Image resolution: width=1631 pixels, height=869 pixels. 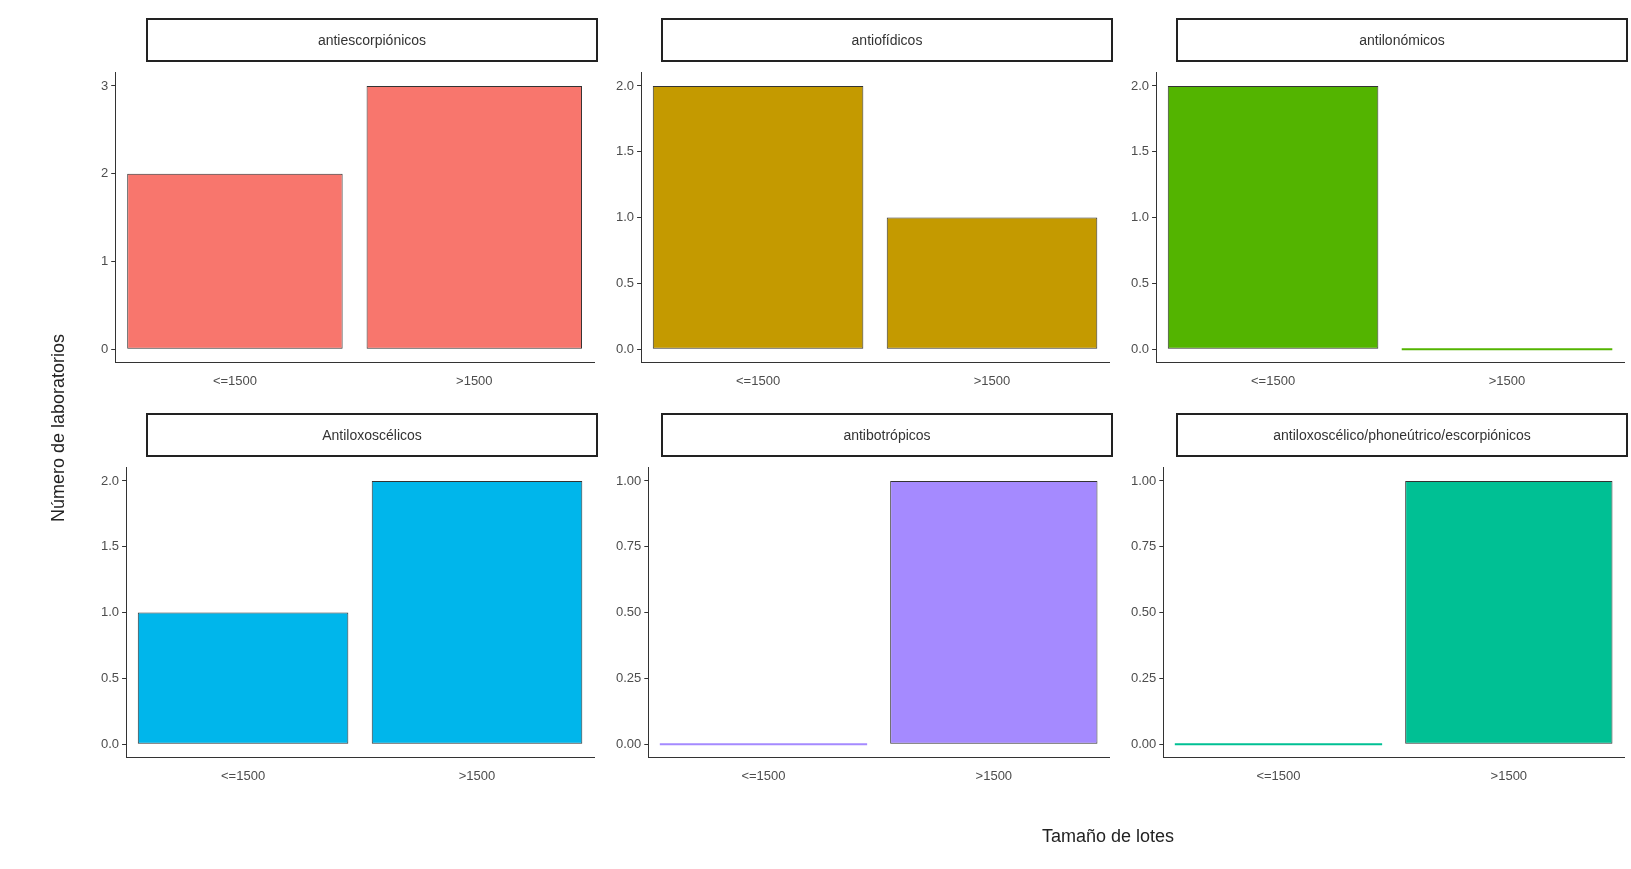 What do you see at coordinates (1402, 435) in the screenshot?
I see `chart-title: antiloxoscélico/phoneútrico/escorpiónicos` at bounding box center [1402, 435].